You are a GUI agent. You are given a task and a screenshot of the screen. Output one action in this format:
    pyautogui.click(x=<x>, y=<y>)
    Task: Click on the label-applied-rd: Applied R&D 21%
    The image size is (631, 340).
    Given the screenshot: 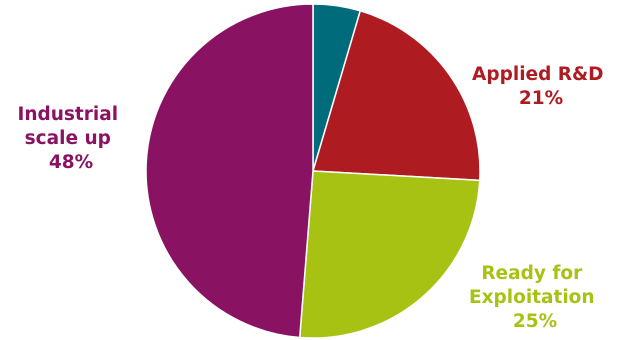 What is the action you would take?
    pyautogui.click(x=541, y=86)
    